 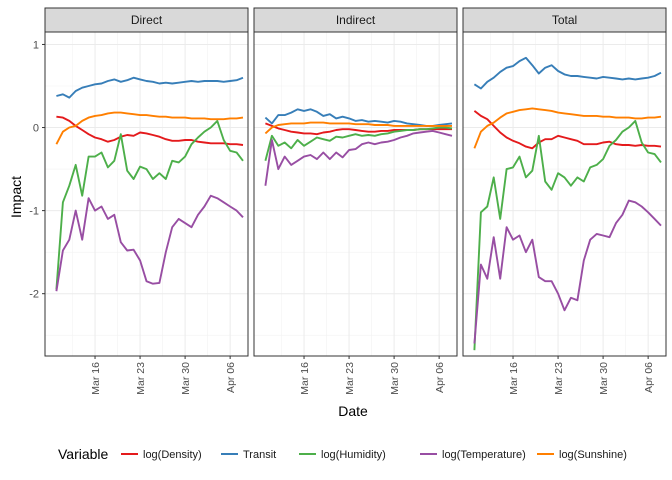 I want to click on legend-title: Variable, so click(x=83, y=454).